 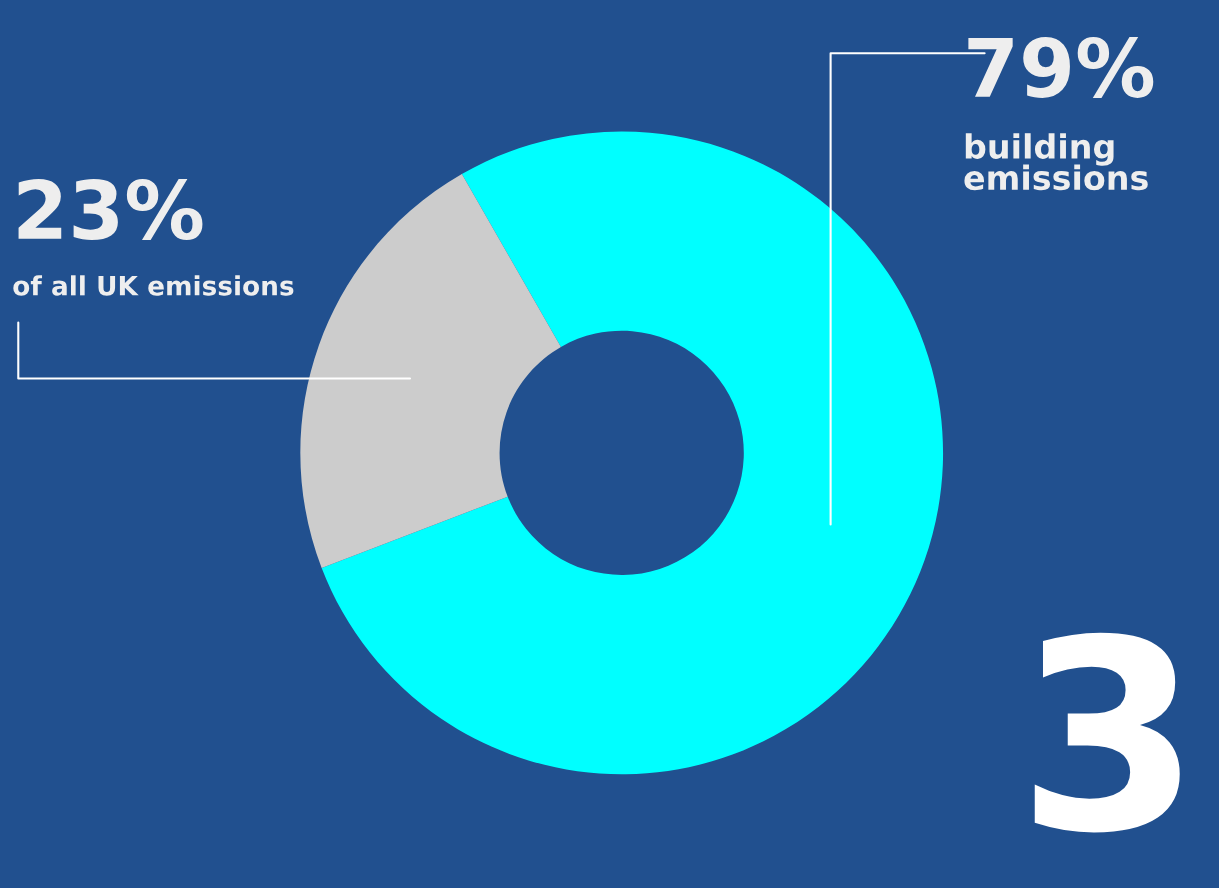 What do you see at coordinates (1061, 67) in the screenshot?
I see `data-label: 79%` at bounding box center [1061, 67].